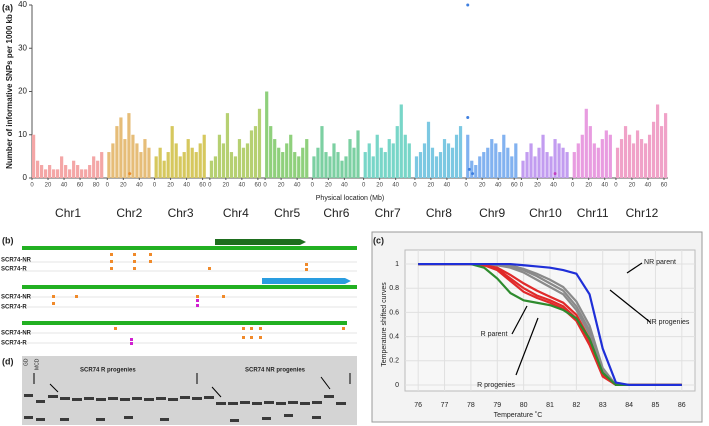 The width and height of the screenshot is (709, 426). I want to click on y-tick-label: 0.8, so click(394, 288).